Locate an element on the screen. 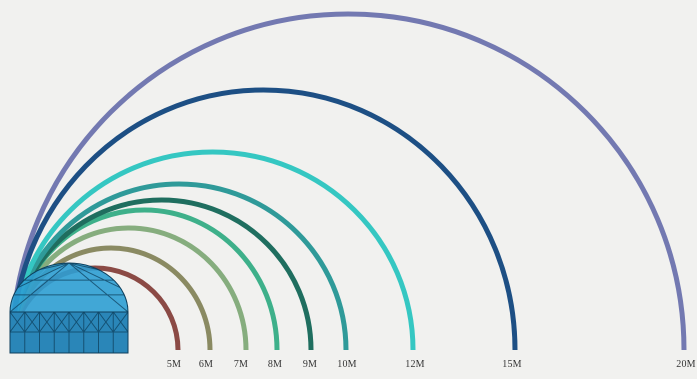  size-label-9m: 9M is located at coordinates (310, 364).